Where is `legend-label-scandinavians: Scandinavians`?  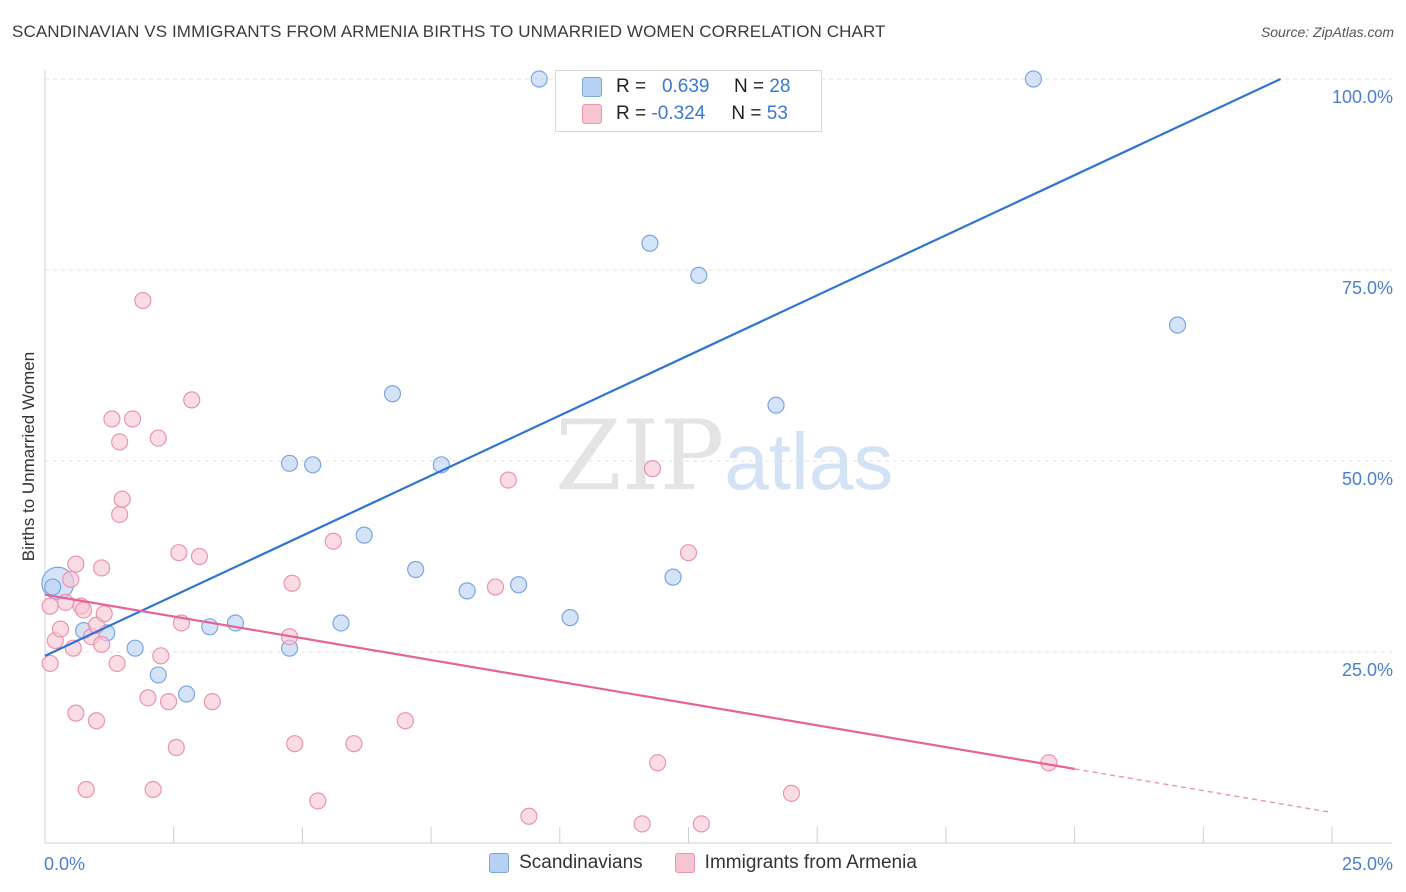 legend-label-scandinavians: Scandinavians is located at coordinates (581, 862).